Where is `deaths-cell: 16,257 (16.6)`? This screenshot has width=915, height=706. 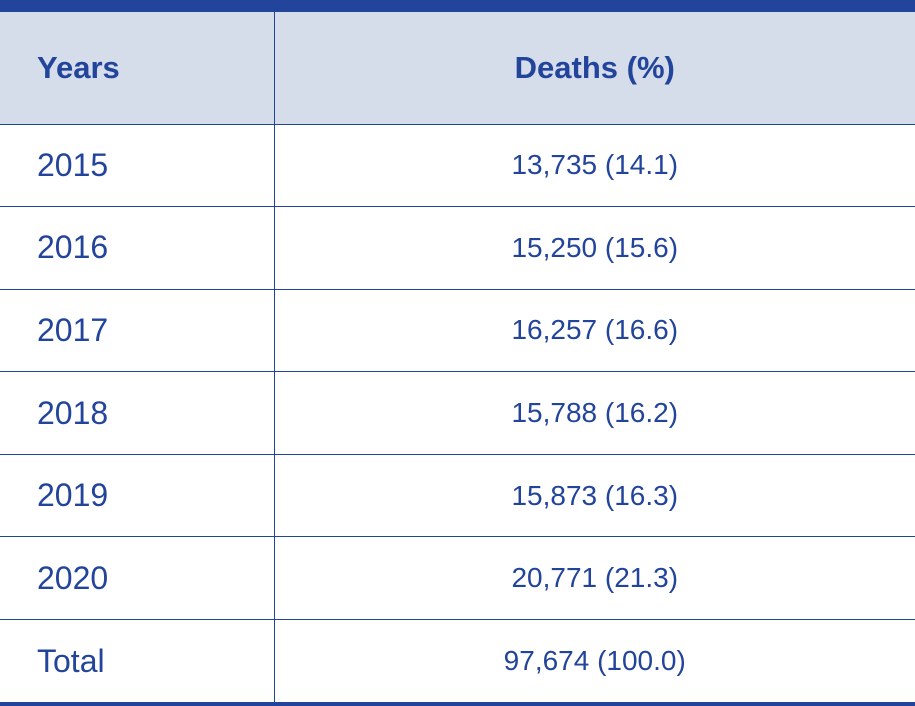
deaths-cell: 16,257 (16.6) is located at coordinates (594, 330).